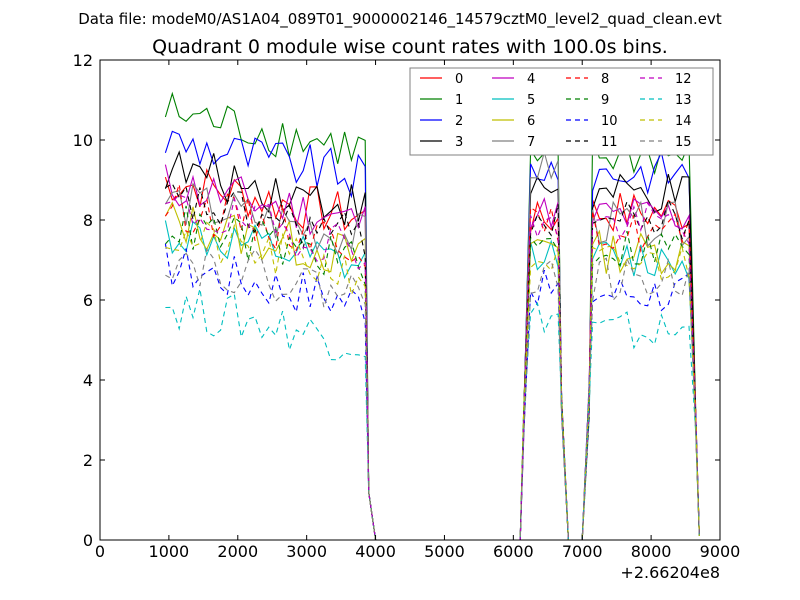 The width and height of the screenshot is (800, 600). Describe the element at coordinates (513, 551) in the screenshot. I see `x-tick-label: 6000` at that location.